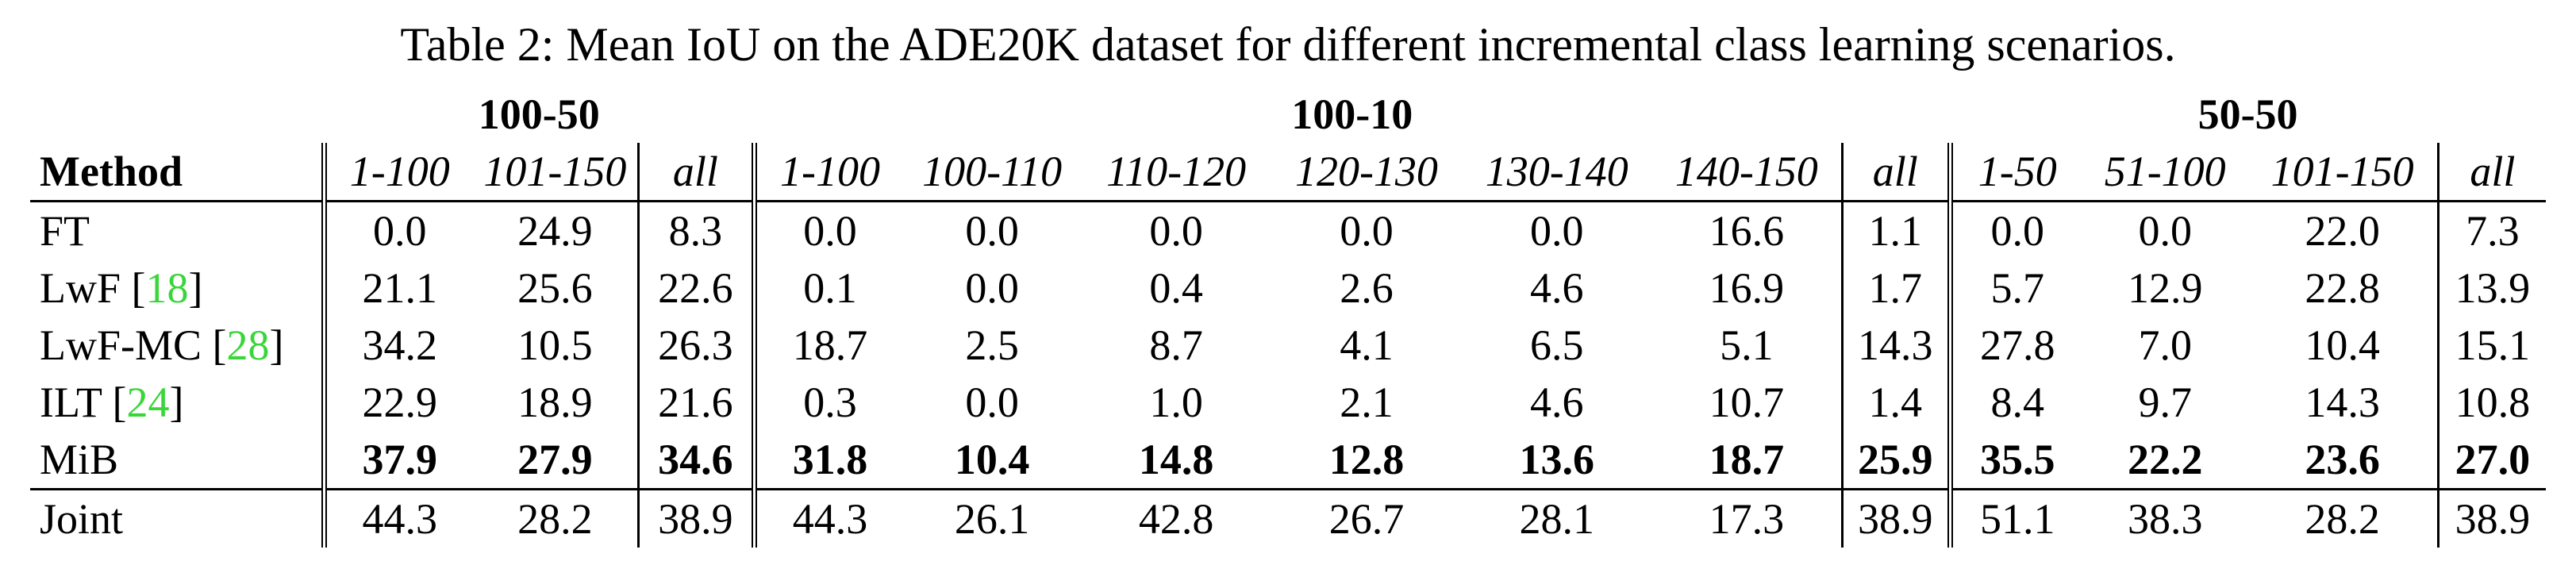  Describe the element at coordinates (2014, 402) in the screenshot. I see `value-cell: 8.4` at that location.